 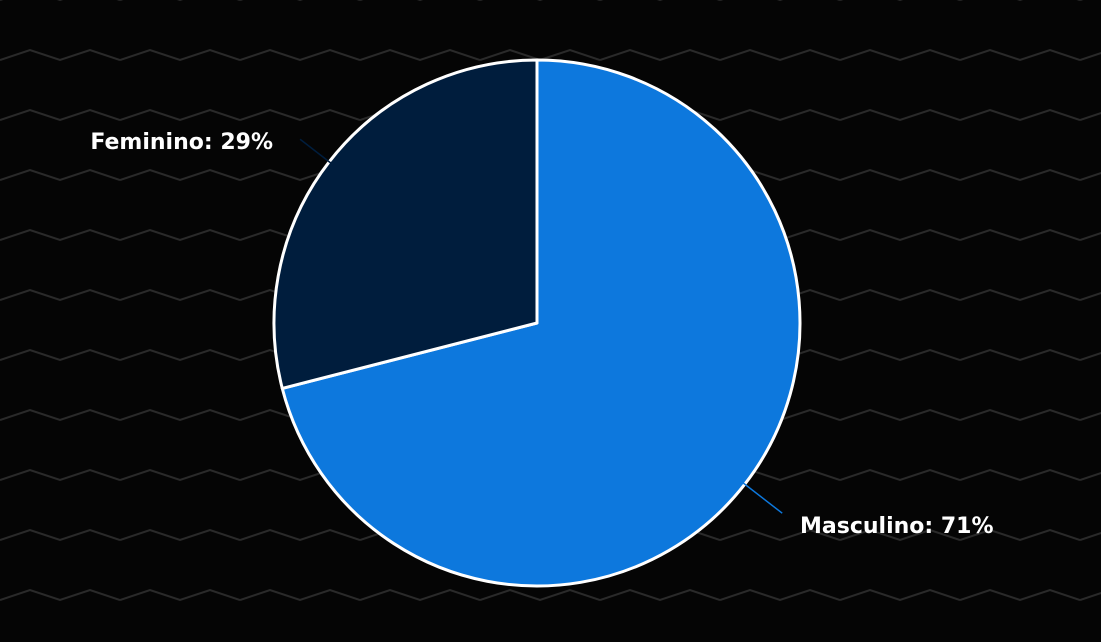 What do you see at coordinates (181, 142) in the screenshot?
I see `slice-label-feminino: Feminino: 29%` at bounding box center [181, 142].